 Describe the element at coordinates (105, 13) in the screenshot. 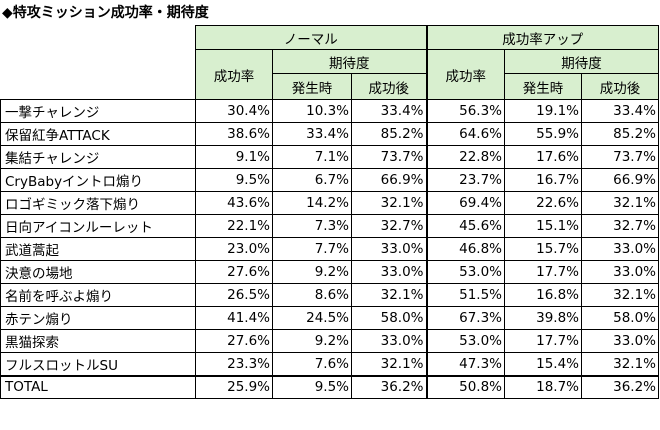

I see `page-title: ◆特攻ミッション成功率・期待度` at that location.